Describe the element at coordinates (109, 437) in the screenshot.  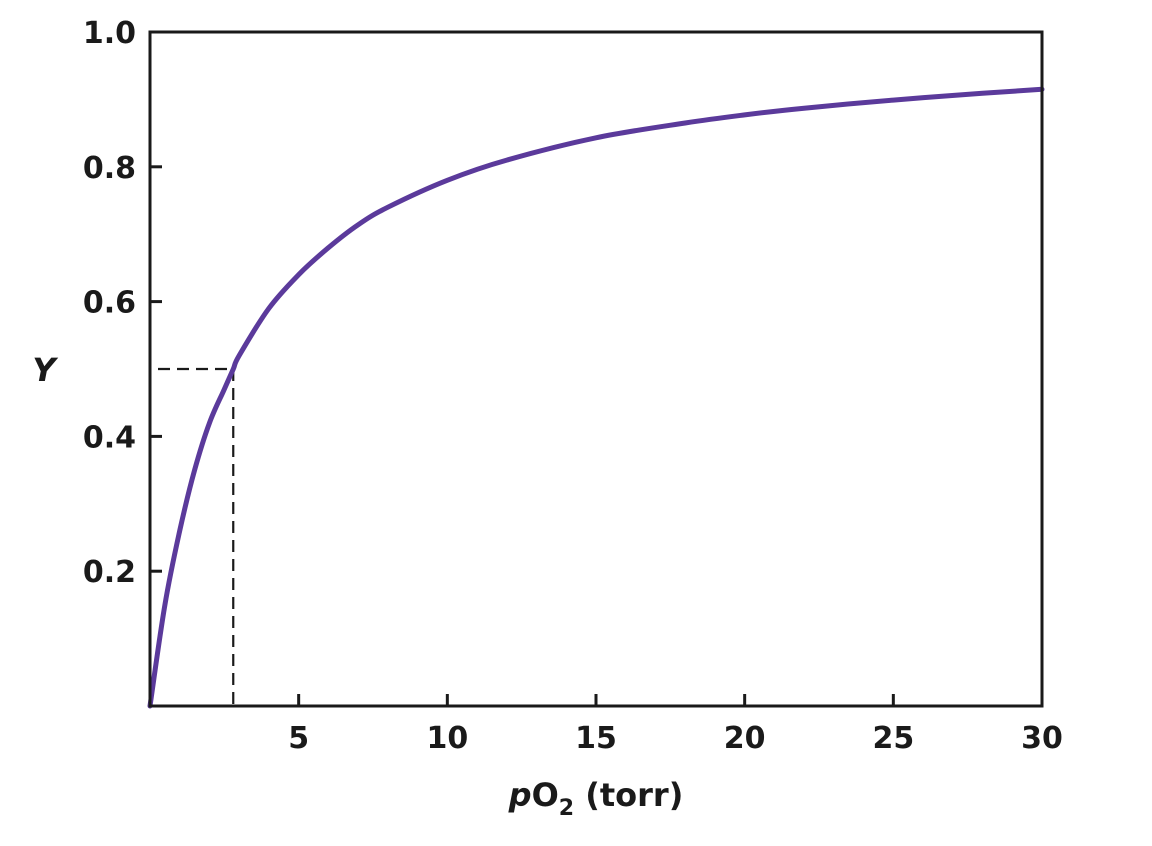
I see `y-tick-label: 0.4` at that location.